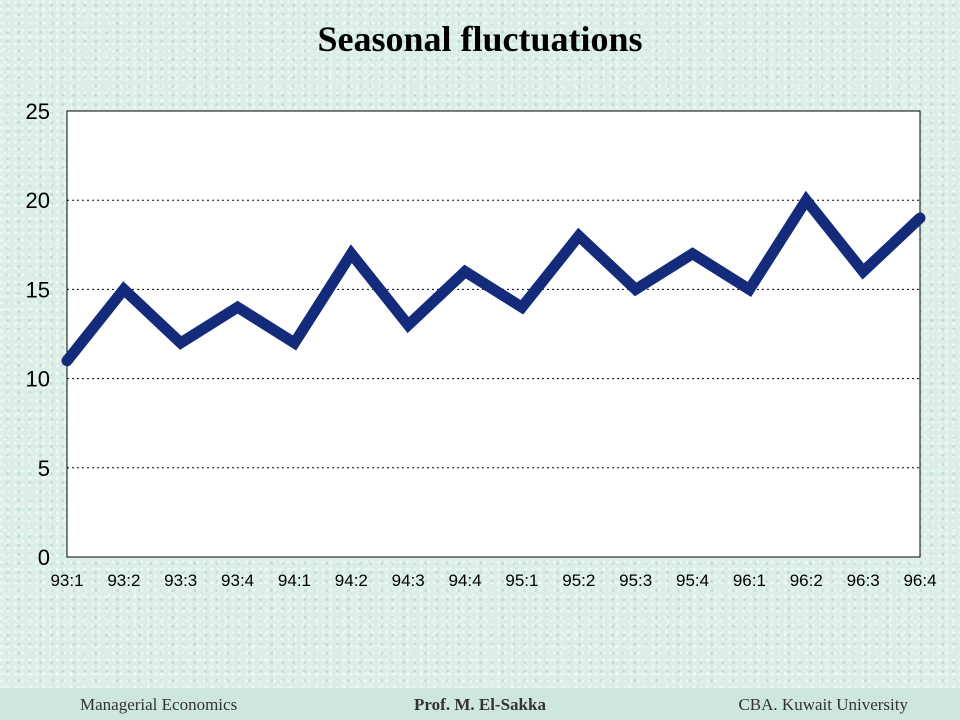 The image size is (960, 720). Describe the element at coordinates (823, 704) in the screenshot. I see `footer-institution: CBA. Kuwait University` at that location.